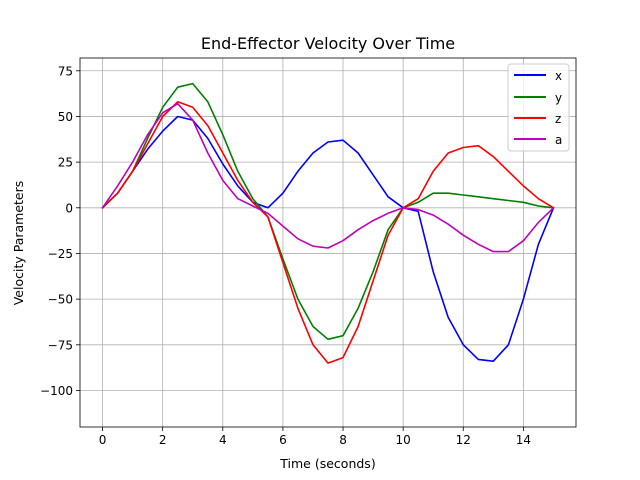 This screenshot has height=480, width=640. Describe the element at coordinates (163, 440) in the screenshot. I see `x-tick-label: 2` at that location.